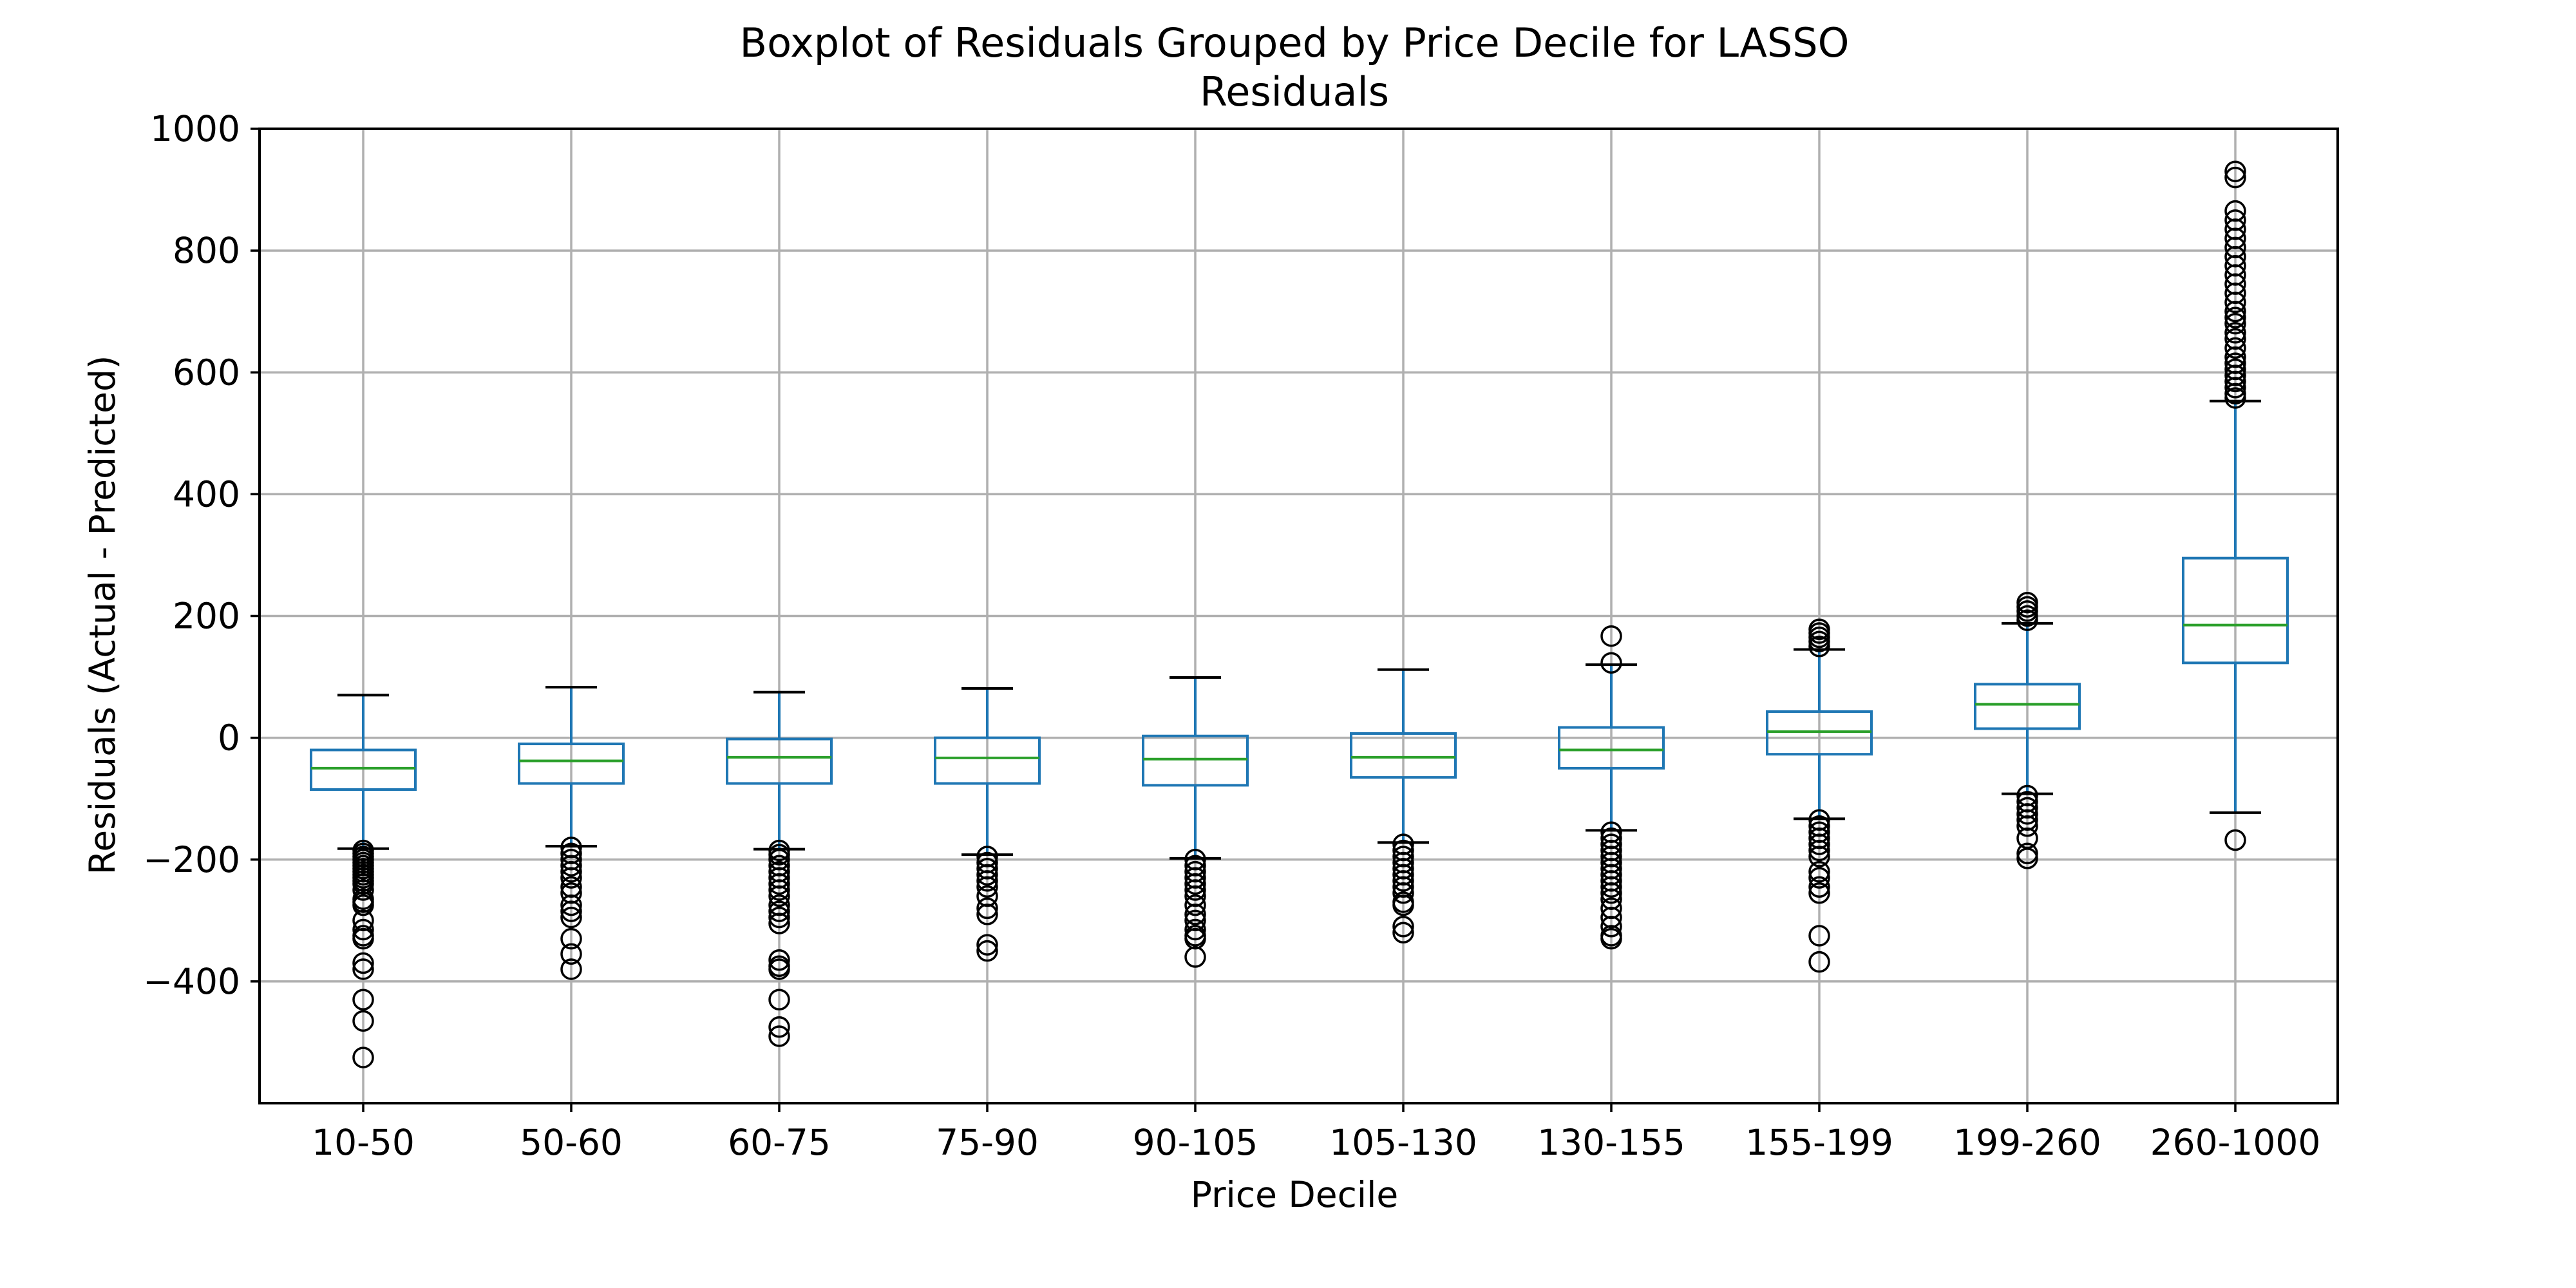 The height and width of the screenshot is (1288, 2576). I want to click on y-axis-label: Residuals (Actual - Predicted), so click(103, 615).